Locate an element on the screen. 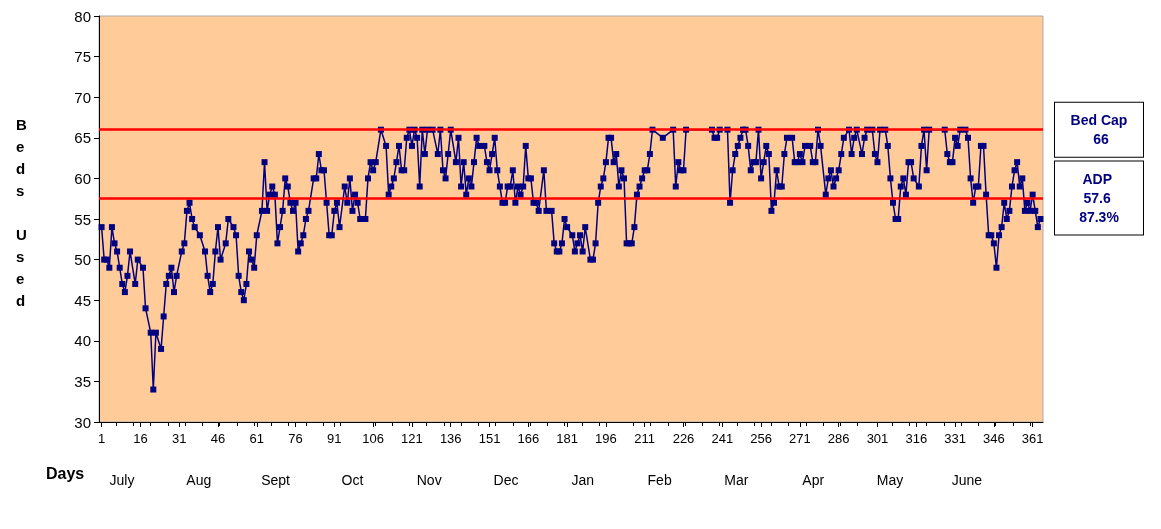 This screenshot has height=529, width=1161. y-tick-label: 40 is located at coordinates (82, 341).